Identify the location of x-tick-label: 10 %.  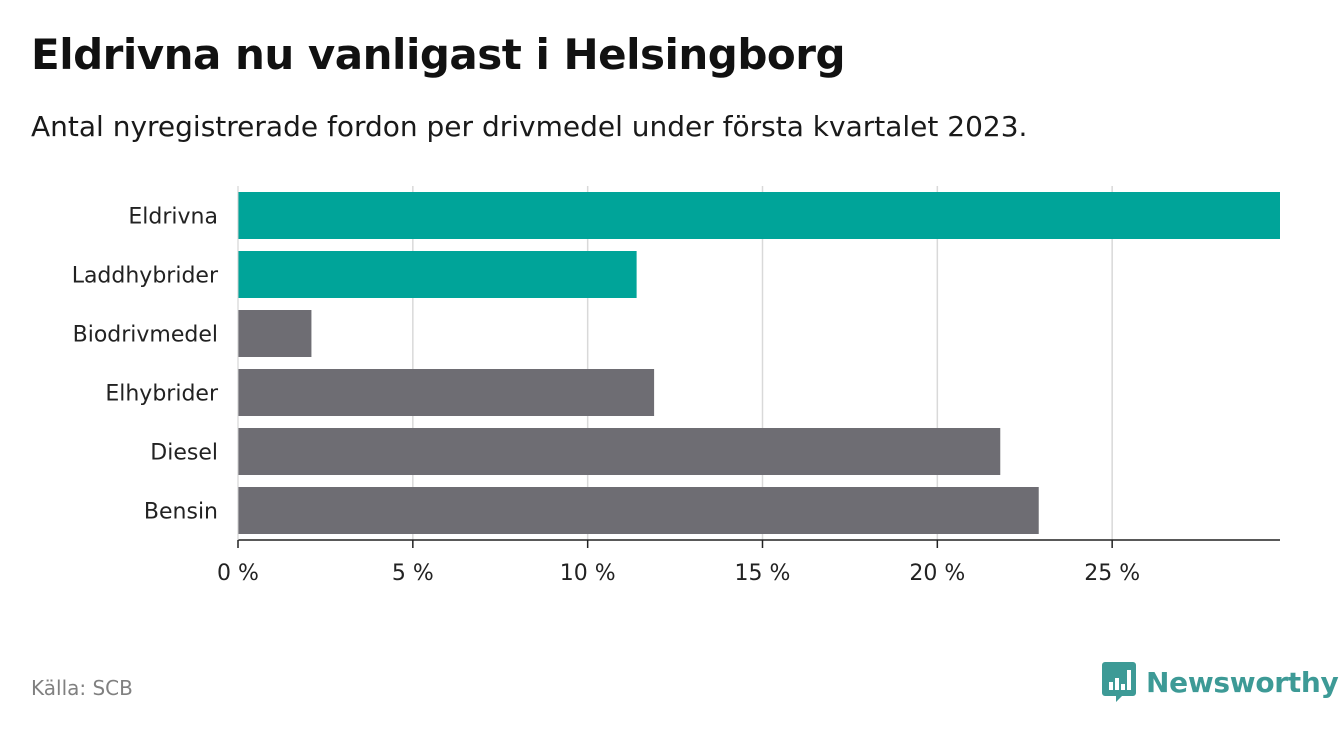
(588, 573).